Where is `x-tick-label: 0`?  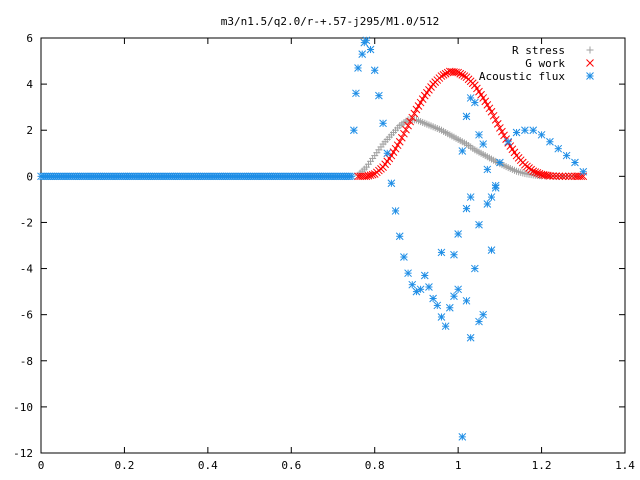 x-tick-label: 0 is located at coordinates (41, 465).